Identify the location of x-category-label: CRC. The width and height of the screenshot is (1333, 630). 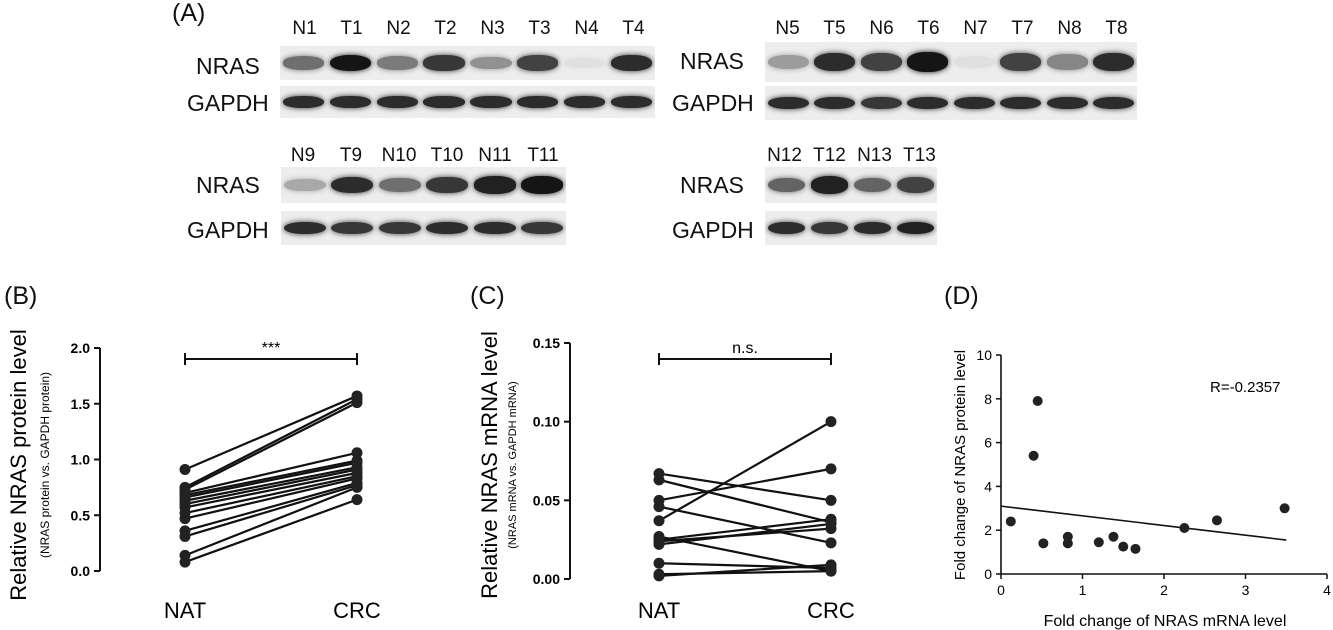
(357, 610).